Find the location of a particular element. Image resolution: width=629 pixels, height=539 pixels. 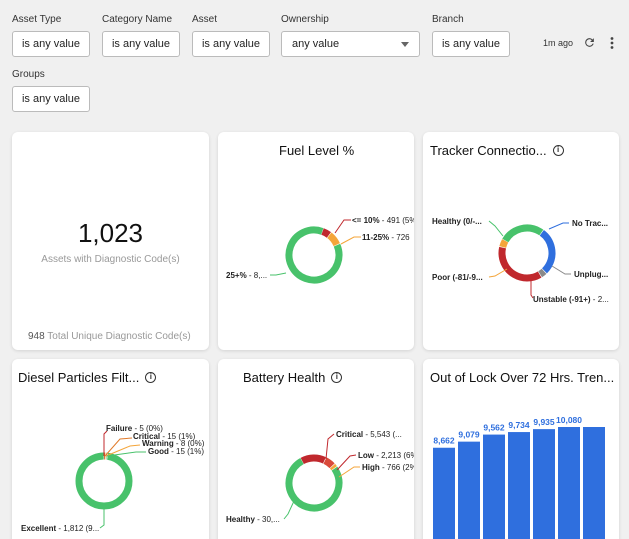

filter-branch: Branch is any value is located at coordinates (471, 35).